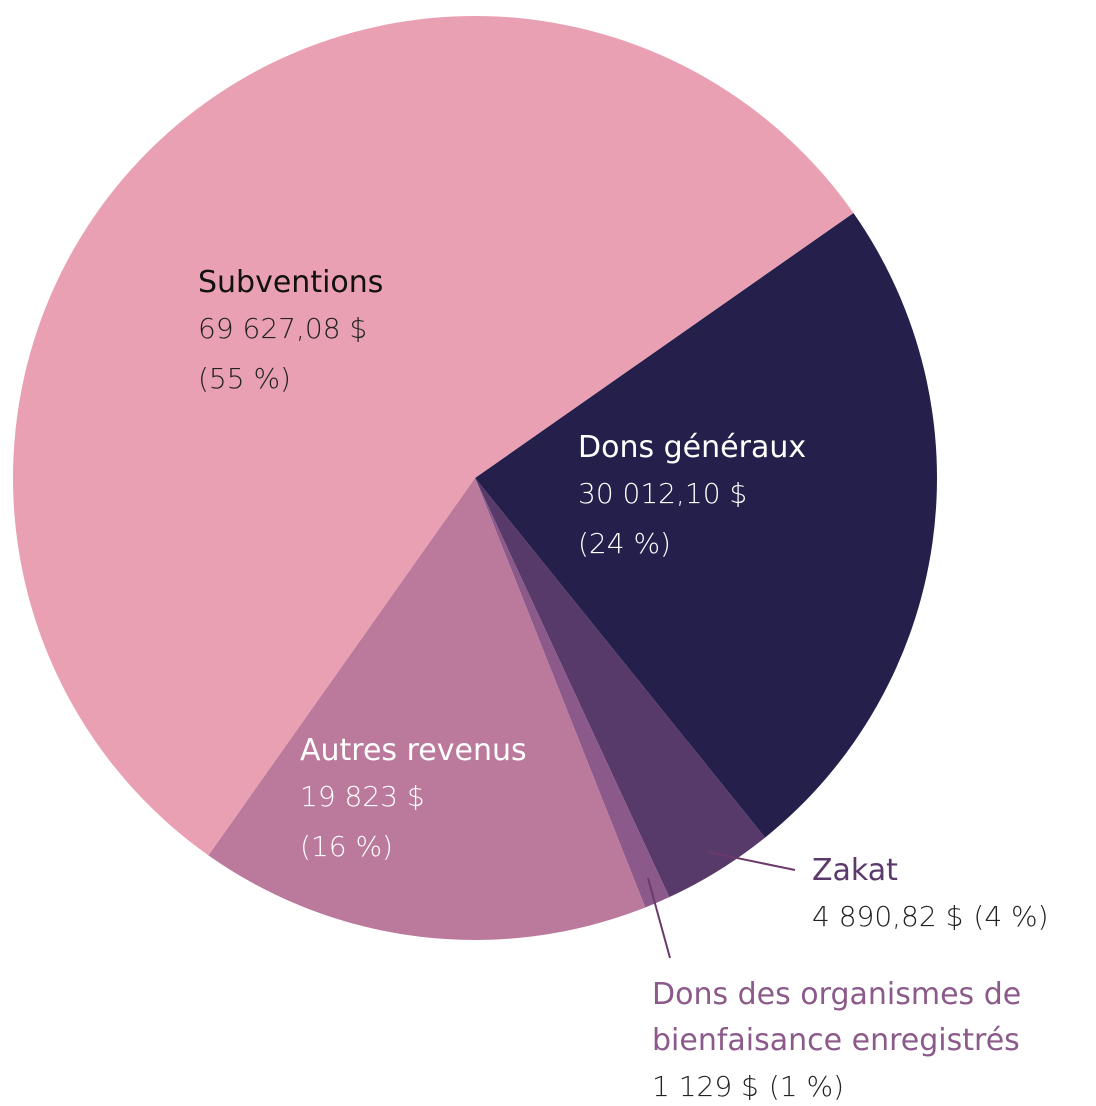 The width and height of the screenshot is (1096, 1106). What do you see at coordinates (1011, 916) in the screenshot?
I see `percent-label: (4 %)` at bounding box center [1011, 916].